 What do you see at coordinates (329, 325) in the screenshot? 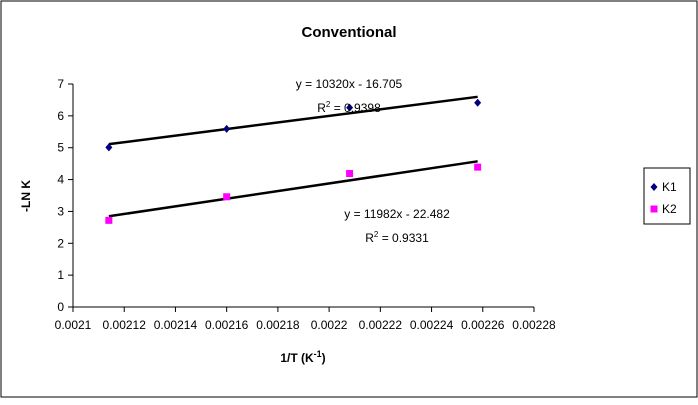
I see `x-tick-label: 0.0022` at bounding box center [329, 325].